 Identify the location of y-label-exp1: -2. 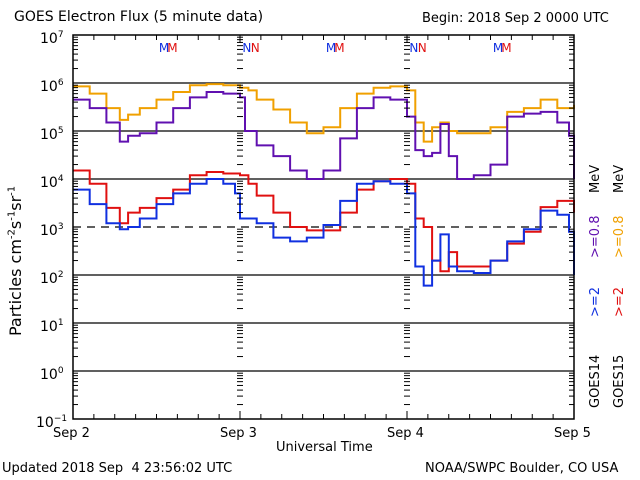
(12, 234).